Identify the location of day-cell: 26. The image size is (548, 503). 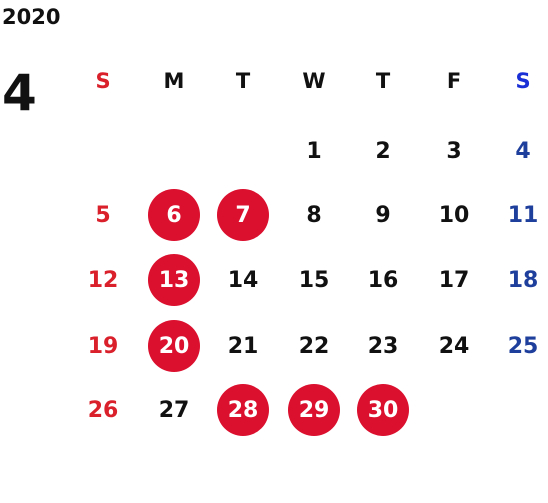
(103, 410).